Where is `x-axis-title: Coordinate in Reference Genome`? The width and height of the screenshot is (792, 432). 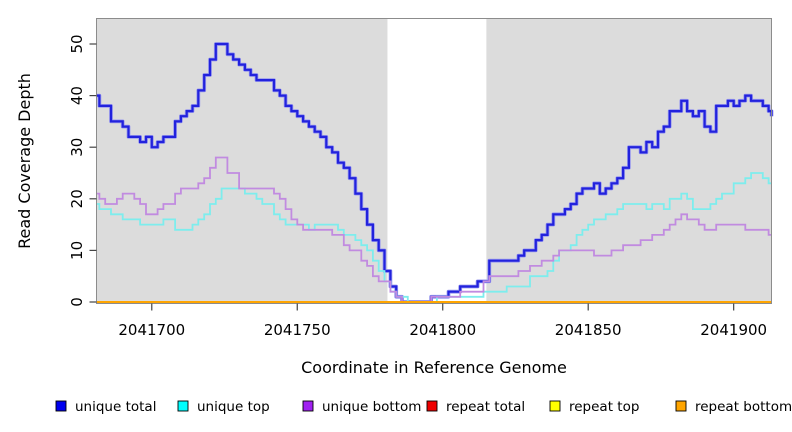
x-axis-title: Coordinate in Reference Genome is located at coordinates (434, 367).